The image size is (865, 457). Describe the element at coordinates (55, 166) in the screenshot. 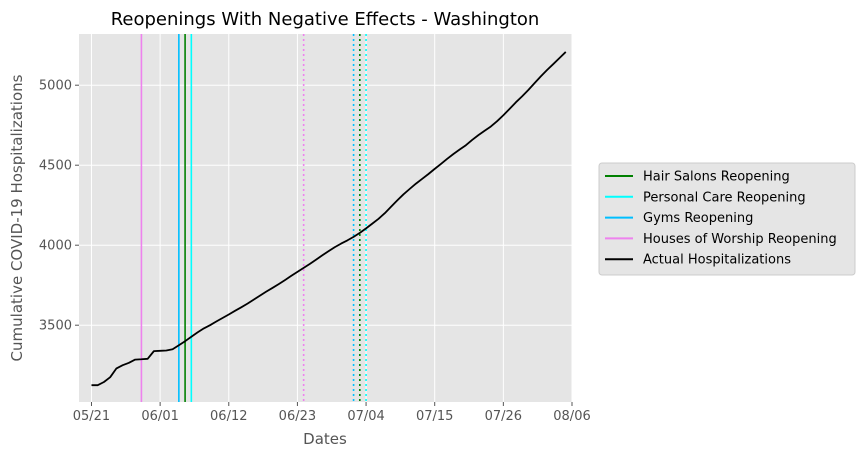

I see `y-tick-label: 4500` at that location.